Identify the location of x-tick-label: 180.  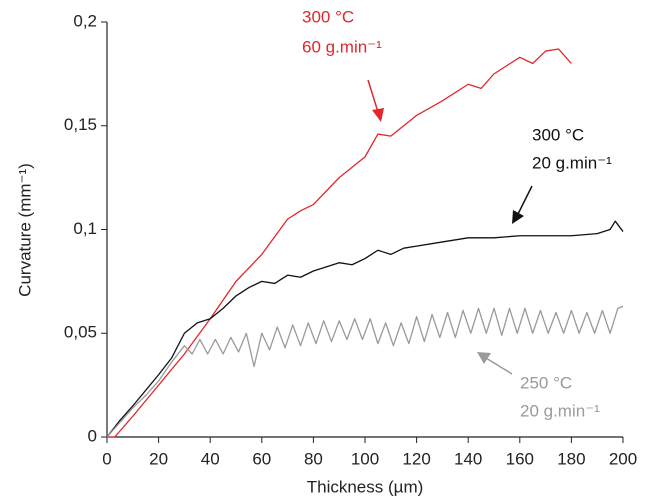
(571, 458).